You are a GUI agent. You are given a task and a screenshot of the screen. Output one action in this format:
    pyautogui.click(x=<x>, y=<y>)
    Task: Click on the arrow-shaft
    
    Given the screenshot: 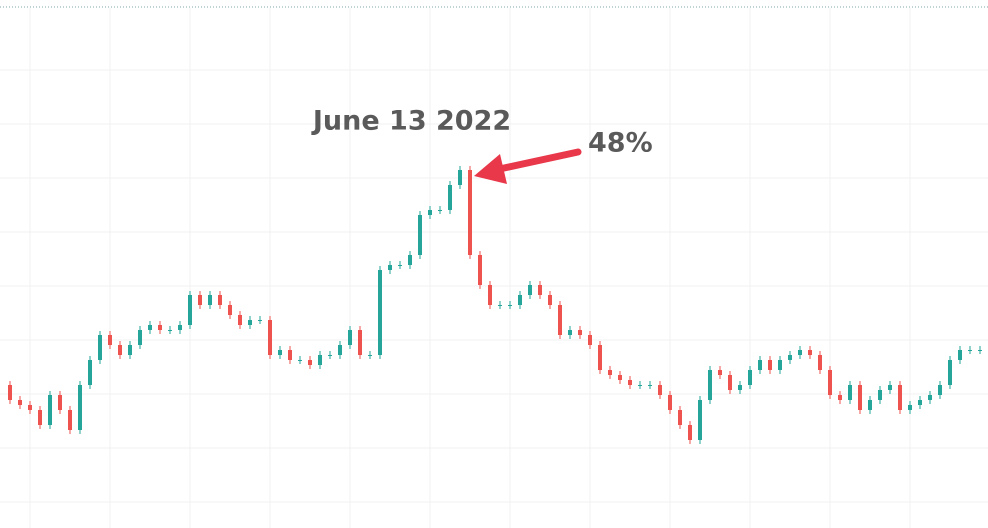 What is the action you would take?
    pyautogui.click(x=536, y=161)
    